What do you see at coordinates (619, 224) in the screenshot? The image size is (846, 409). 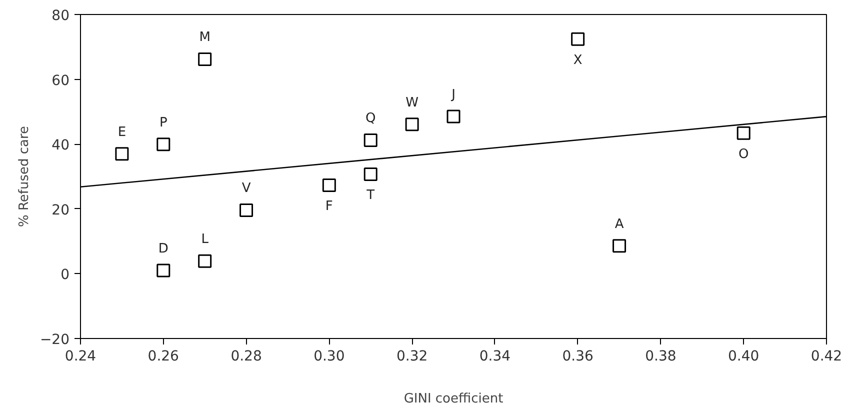 I see `annotation: A` at bounding box center [619, 224].